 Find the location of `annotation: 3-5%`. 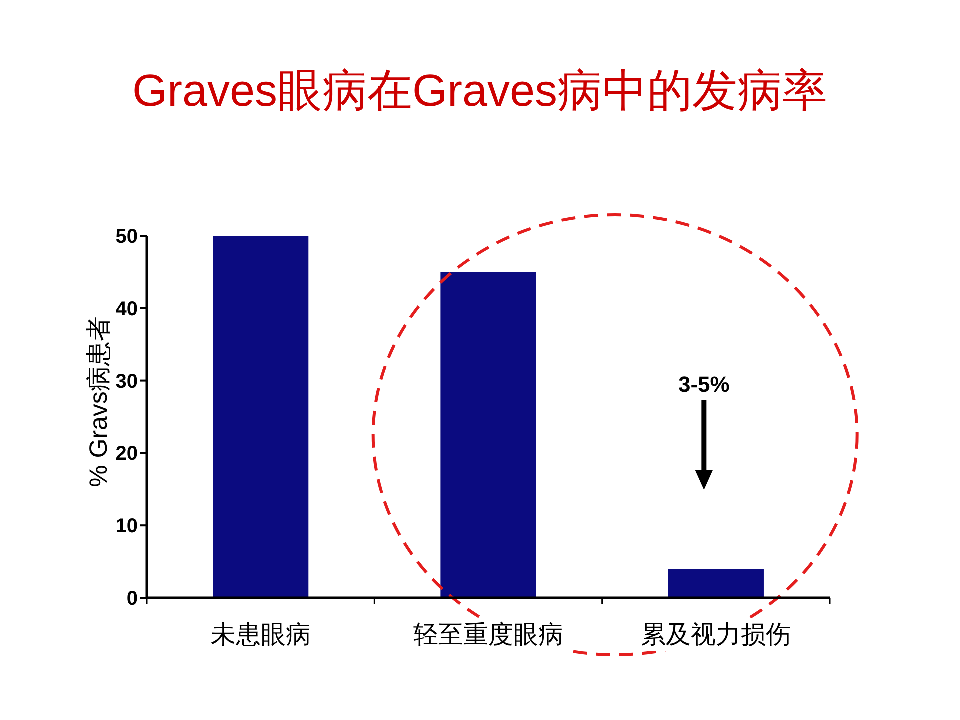

annotation: 3-5% is located at coordinates (704, 384).